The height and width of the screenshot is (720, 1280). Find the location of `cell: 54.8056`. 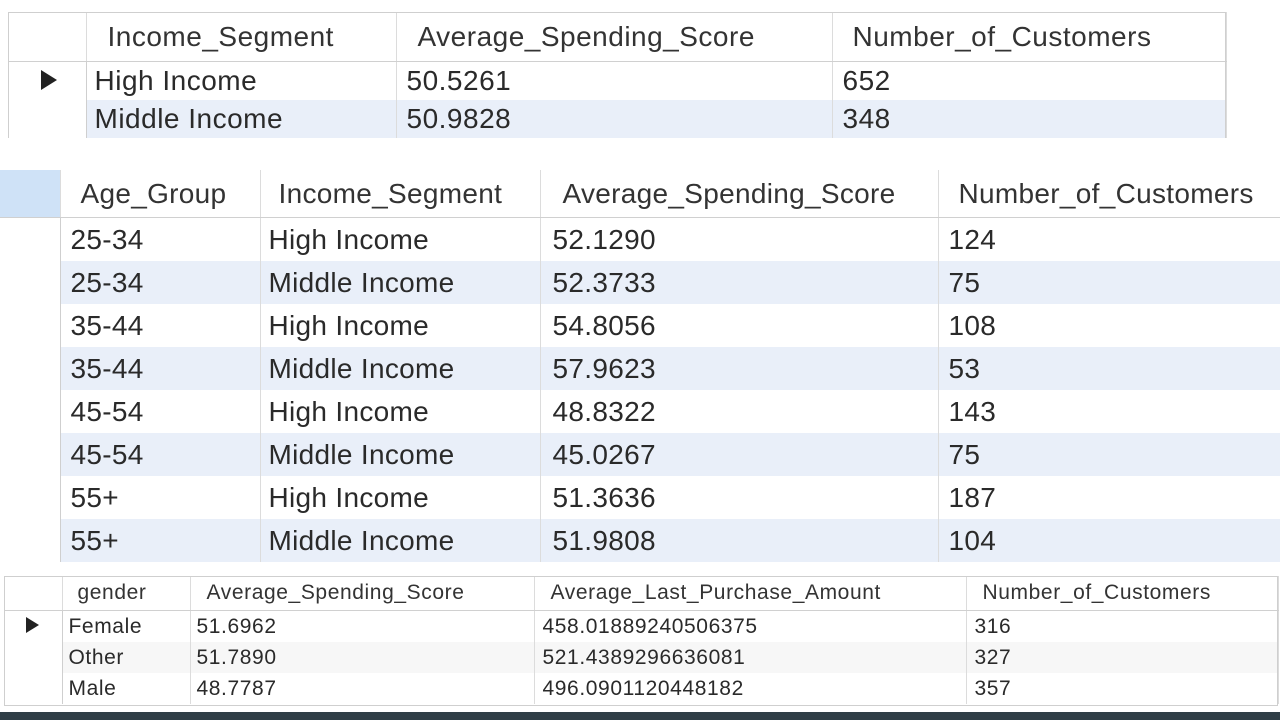

cell: 54.8056 is located at coordinates (739, 325).